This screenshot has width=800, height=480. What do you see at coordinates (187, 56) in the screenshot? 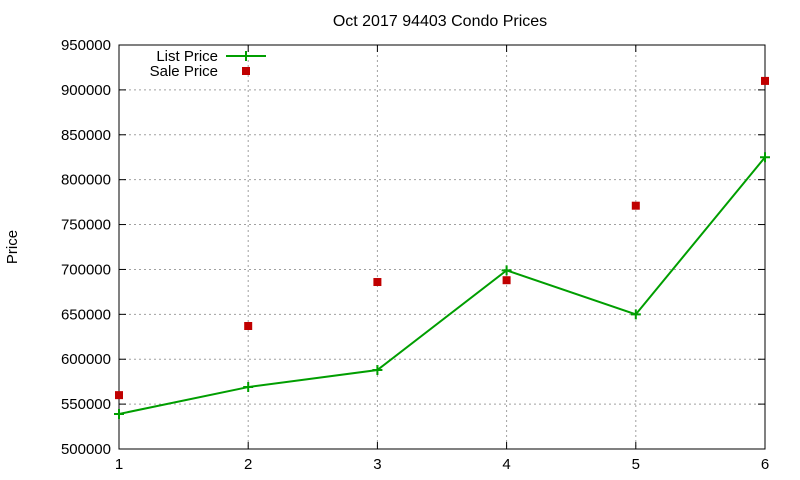
I see `legend-label-list-price: List Price` at bounding box center [187, 56].